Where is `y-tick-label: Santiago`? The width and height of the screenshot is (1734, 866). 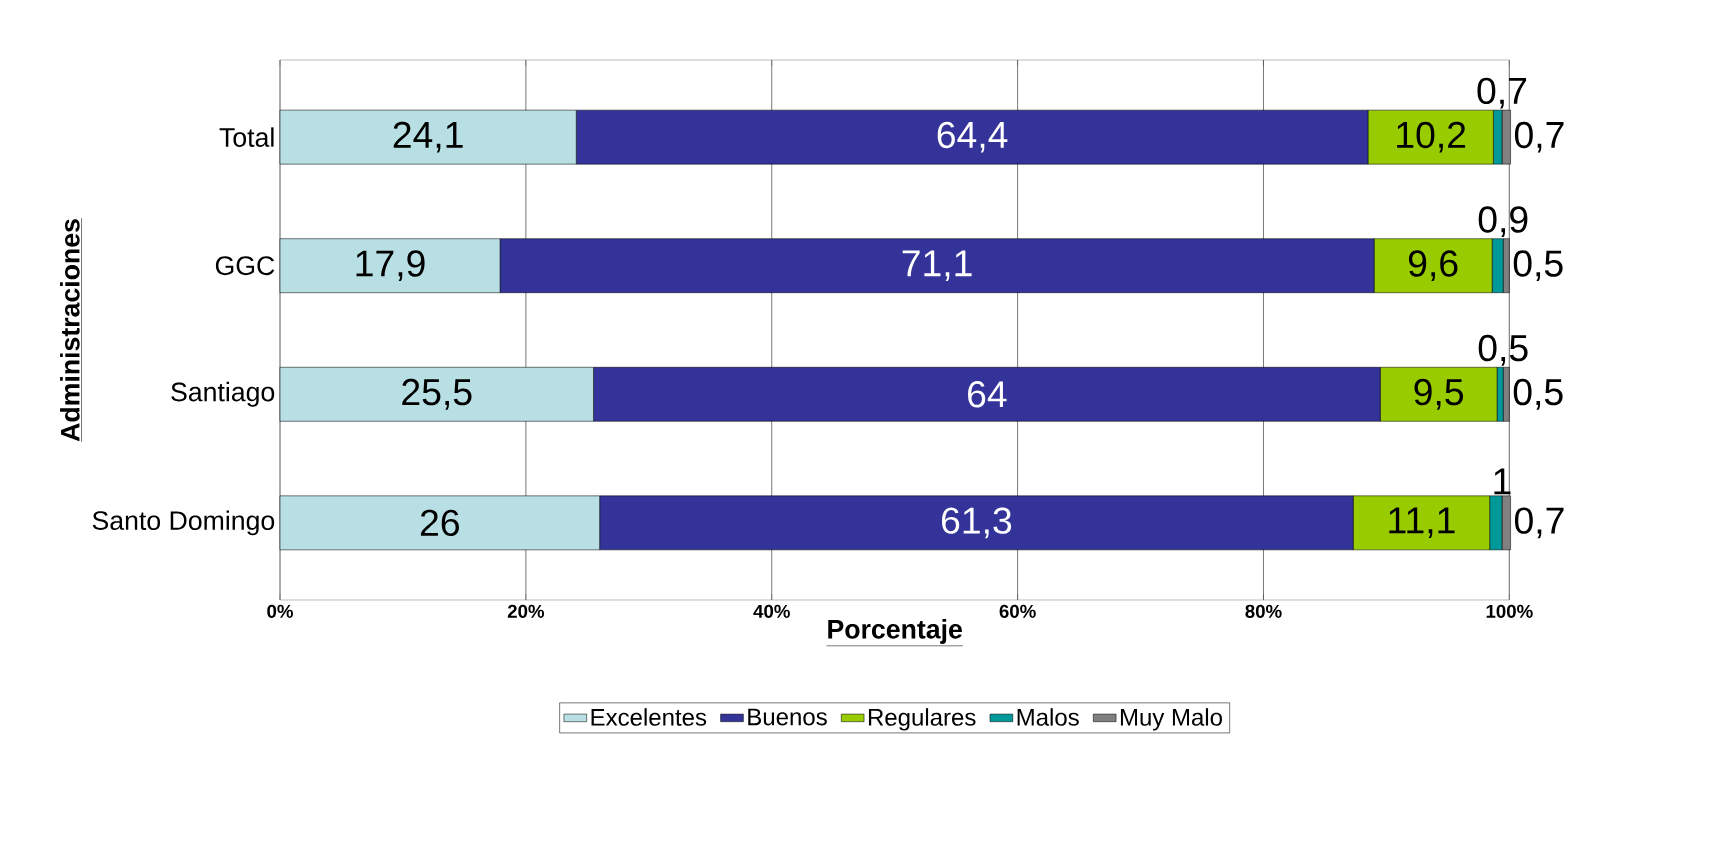
y-tick-label: Santiago is located at coordinates (223, 394).